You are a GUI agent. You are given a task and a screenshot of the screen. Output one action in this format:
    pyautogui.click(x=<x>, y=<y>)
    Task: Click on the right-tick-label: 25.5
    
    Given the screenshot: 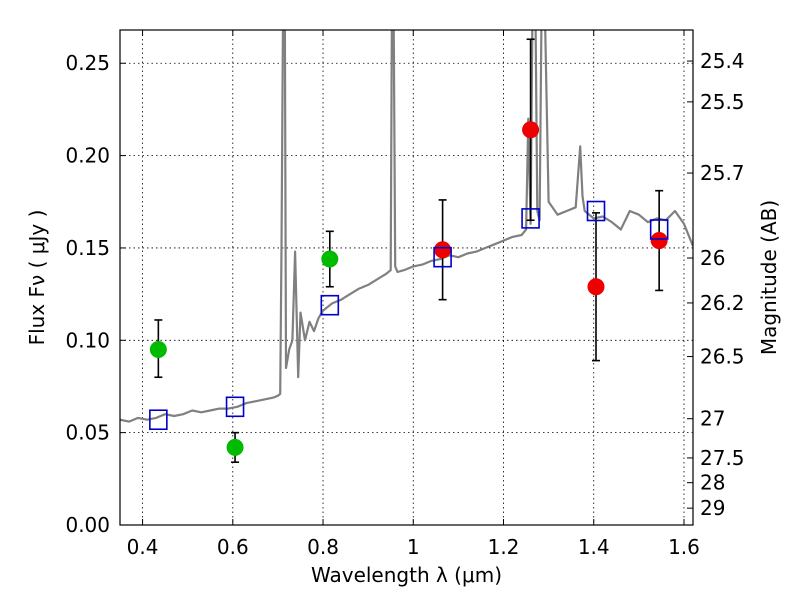 What is the action you would take?
    pyautogui.click(x=722, y=102)
    